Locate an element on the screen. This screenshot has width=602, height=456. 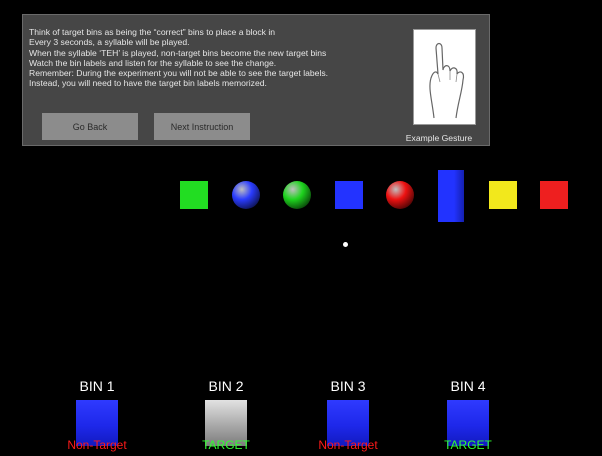
gaze-cursor is located at coordinates (345, 244).